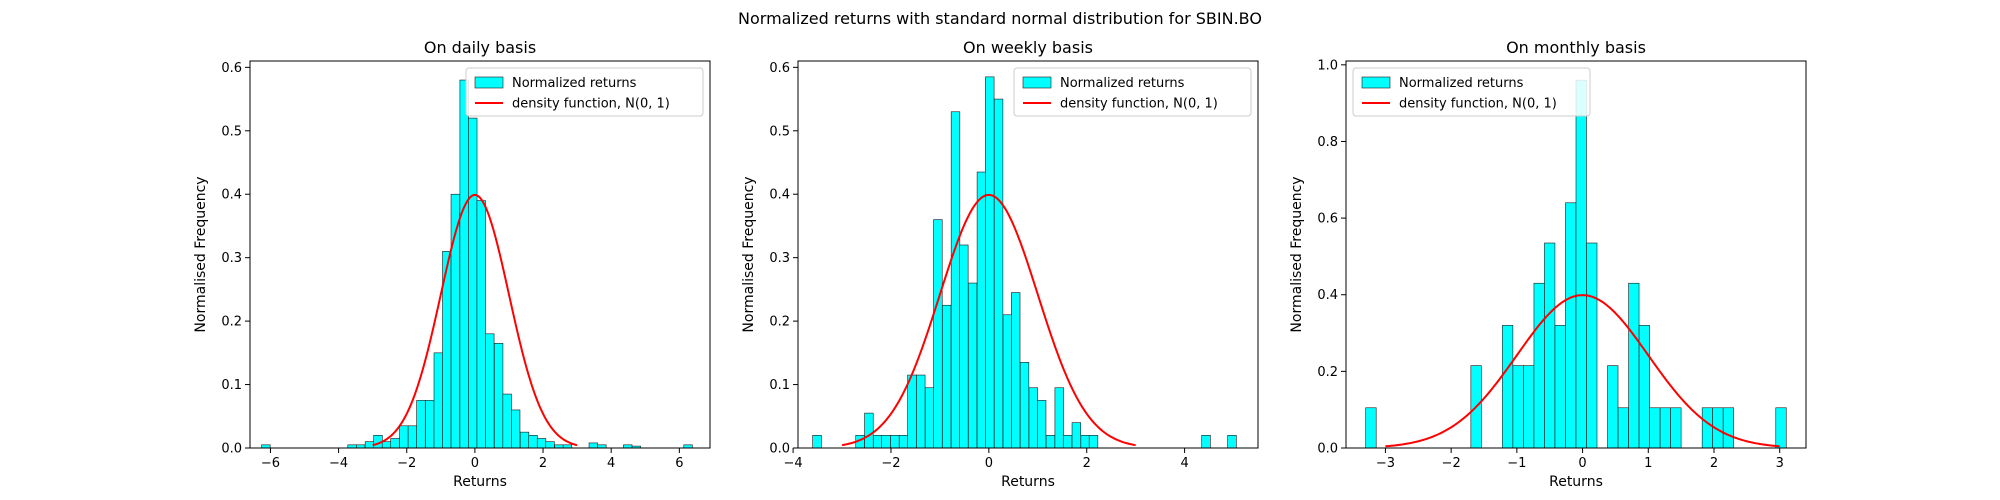 This screenshot has height=500, width=2000. I want to click on legend-label-bars: Normalized returns, so click(1461, 83).